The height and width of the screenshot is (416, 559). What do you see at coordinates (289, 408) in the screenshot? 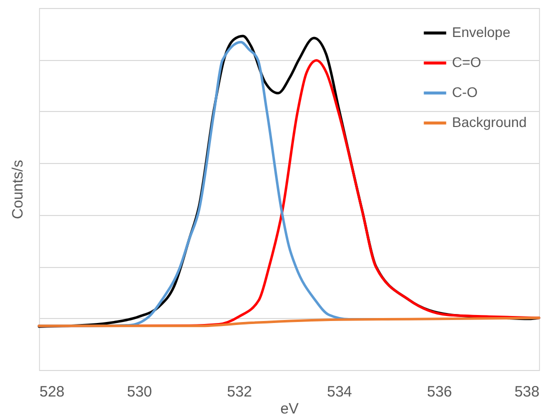
I see `x-axis-title: eV` at bounding box center [289, 408].